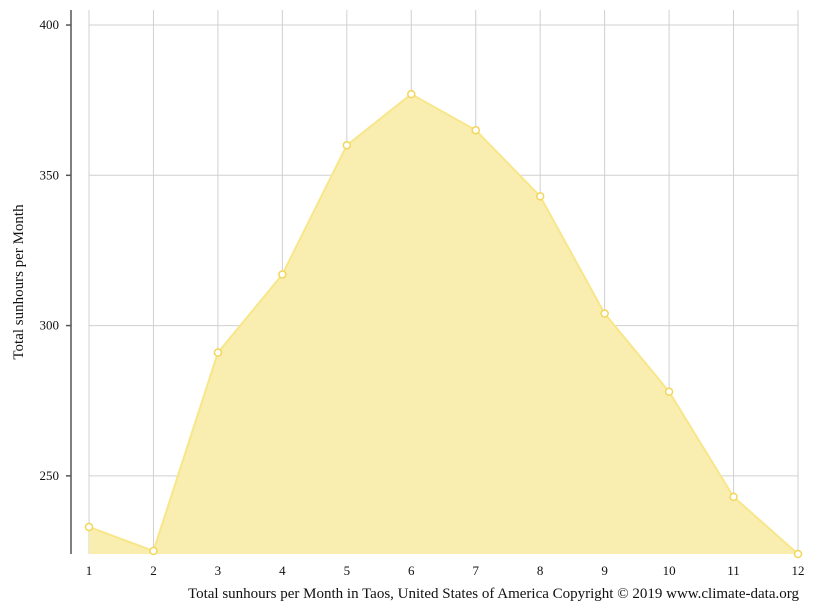 The width and height of the screenshot is (815, 611). I want to click on y-tick-label: 250, so click(50, 475).